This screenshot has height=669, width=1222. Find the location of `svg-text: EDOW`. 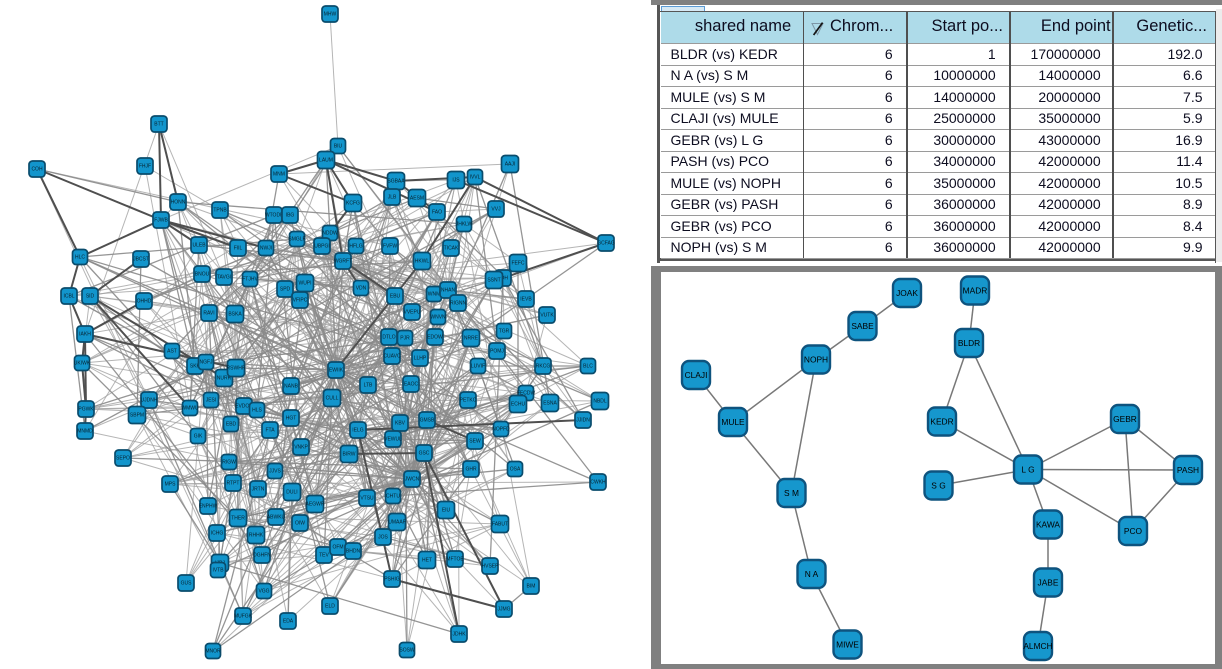

svg-text: EDOW is located at coordinates (435, 338).